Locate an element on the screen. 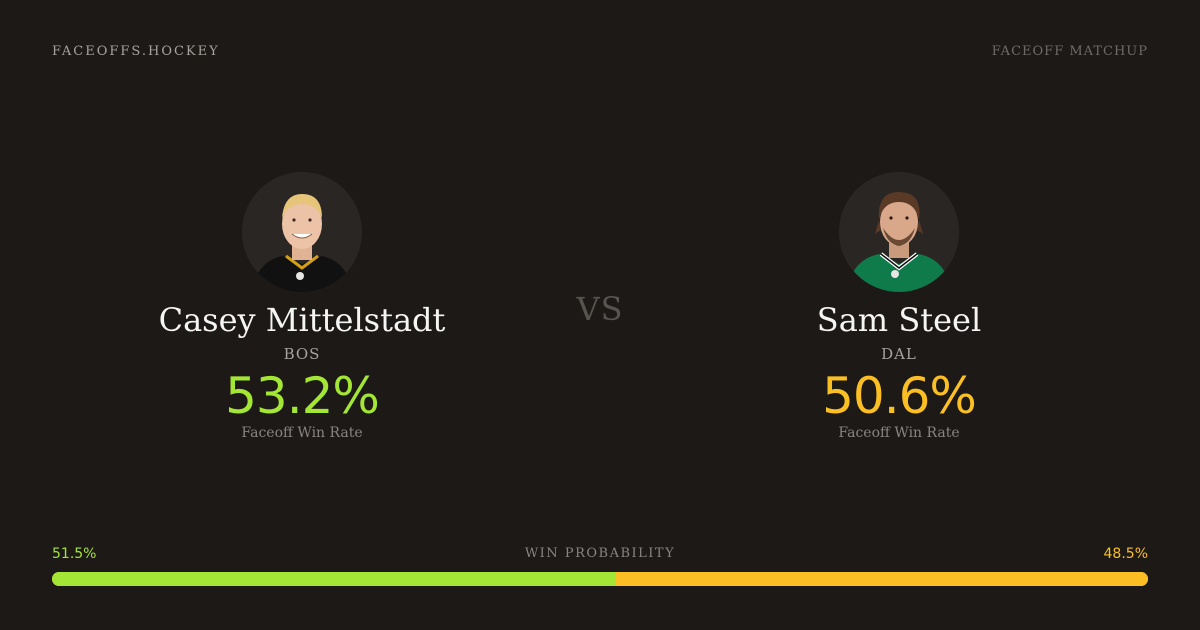  player-left-win-rate: 53.2% is located at coordinates (302, 396).